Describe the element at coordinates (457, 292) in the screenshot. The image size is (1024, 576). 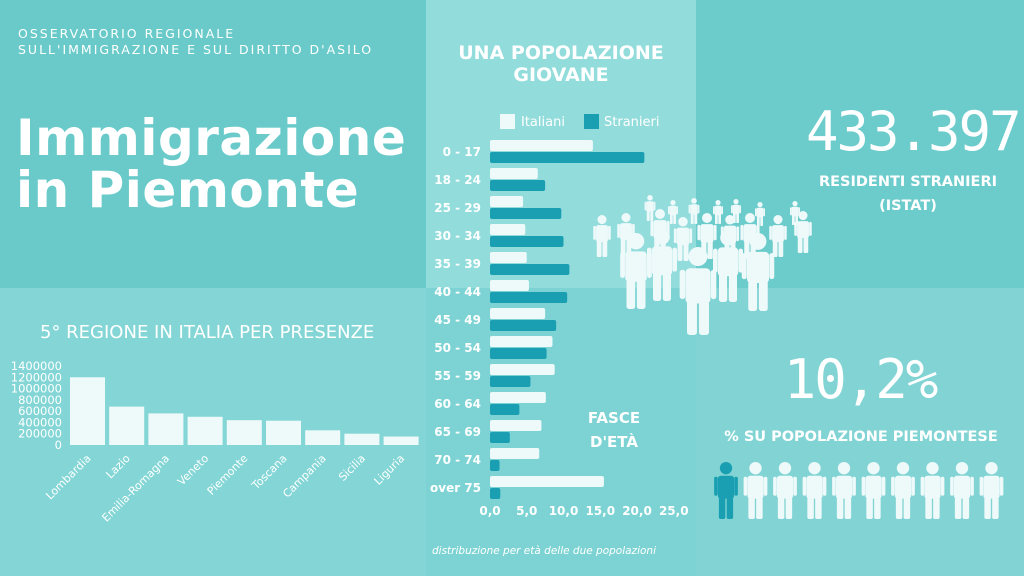
I see `category-label: 40 - 44` at that location.